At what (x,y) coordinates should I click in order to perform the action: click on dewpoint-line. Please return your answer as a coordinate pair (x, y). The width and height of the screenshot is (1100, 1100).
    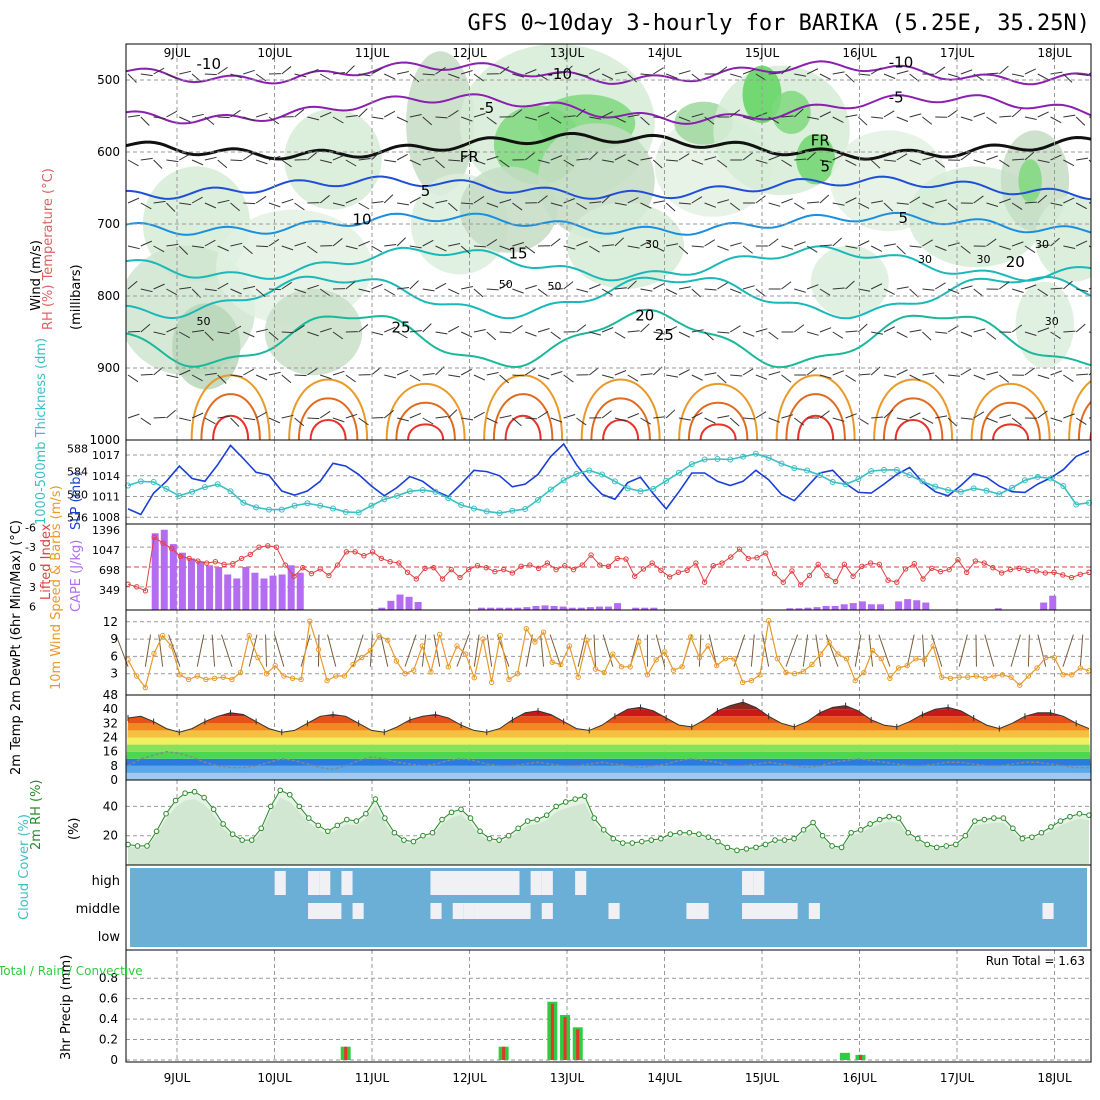
    Looking at the image, I should click on (608, 760).